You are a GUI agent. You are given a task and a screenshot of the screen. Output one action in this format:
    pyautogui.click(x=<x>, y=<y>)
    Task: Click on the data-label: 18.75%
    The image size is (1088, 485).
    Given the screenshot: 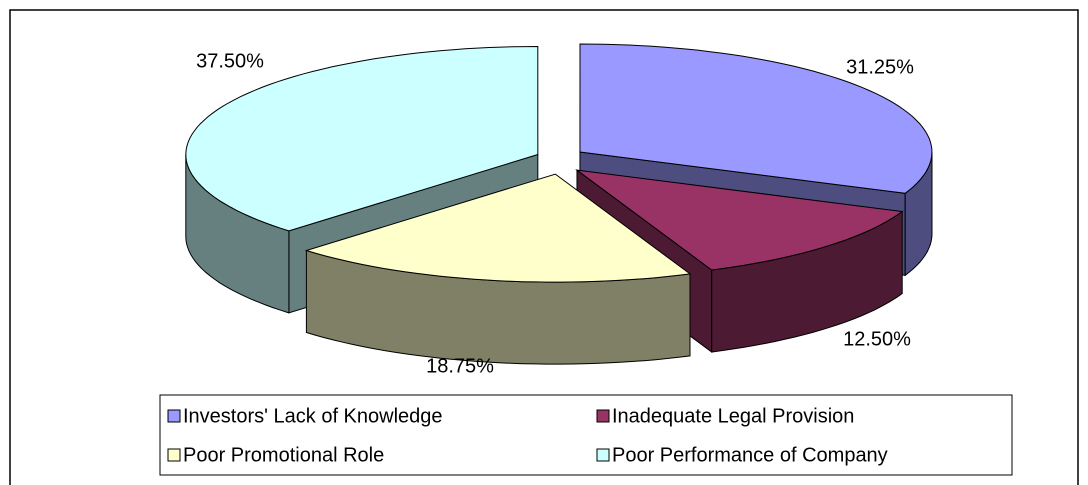 What is the action you would take?
    pyautogui.click(x=460, y=366)
    